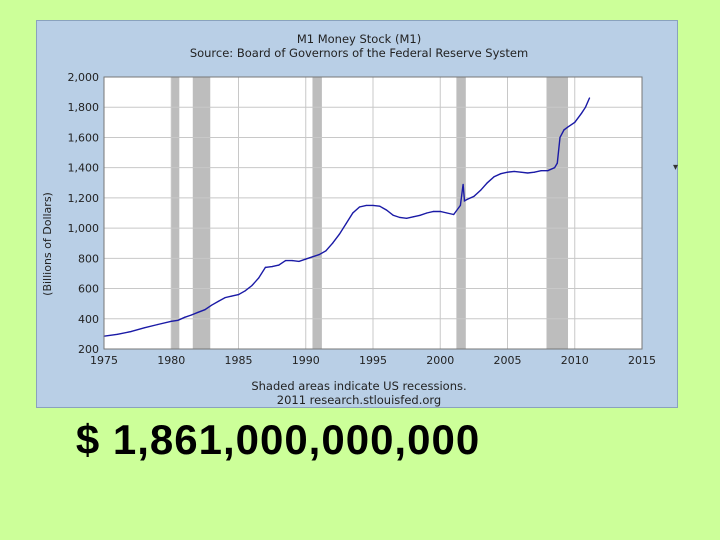  I want to click on y-tick-label: 1,600, so click(84, 137).